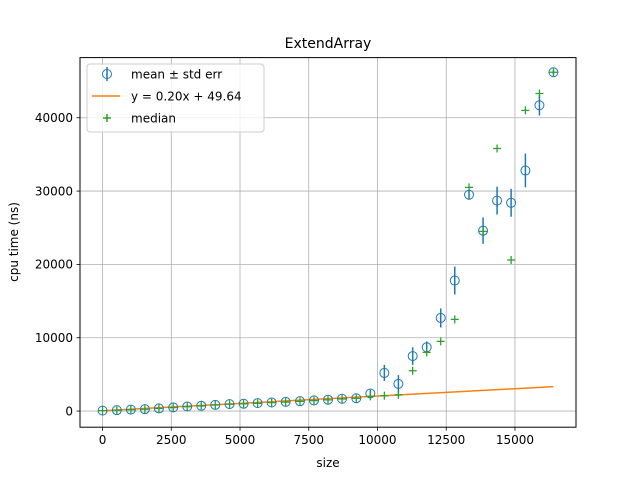 This screenshot has width=640, height=480. I want to click on x-tick-label: 12500, so click(446, 440).